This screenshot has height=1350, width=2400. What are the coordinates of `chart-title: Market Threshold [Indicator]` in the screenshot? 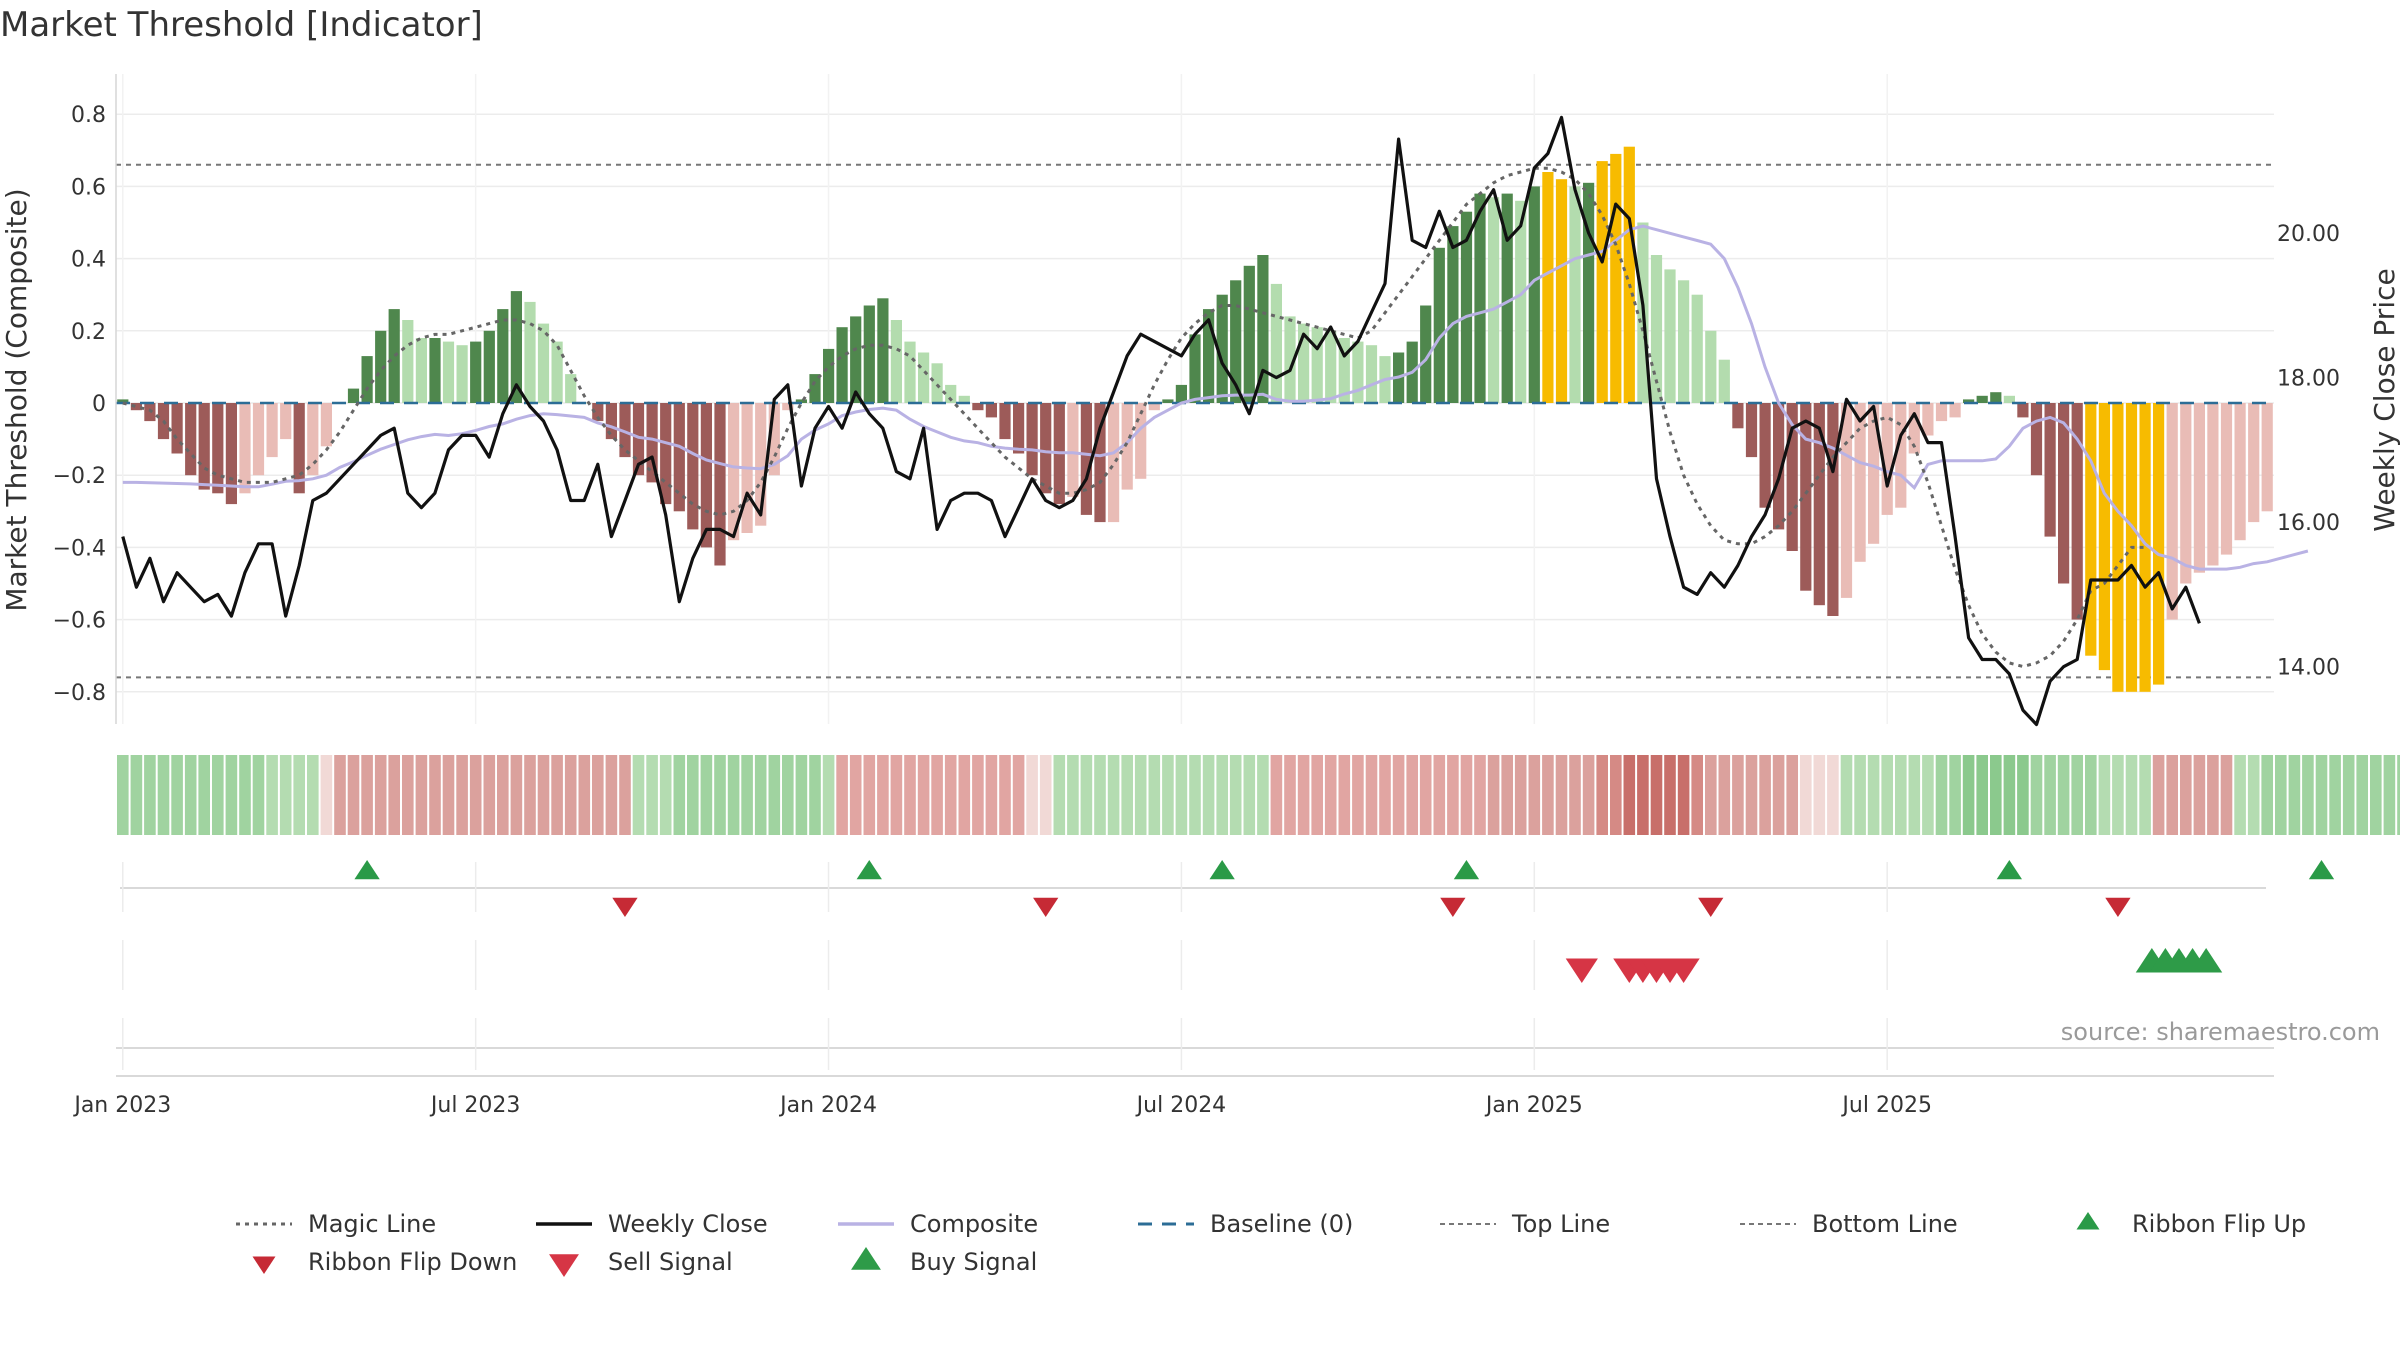 It's located at (241, 25).